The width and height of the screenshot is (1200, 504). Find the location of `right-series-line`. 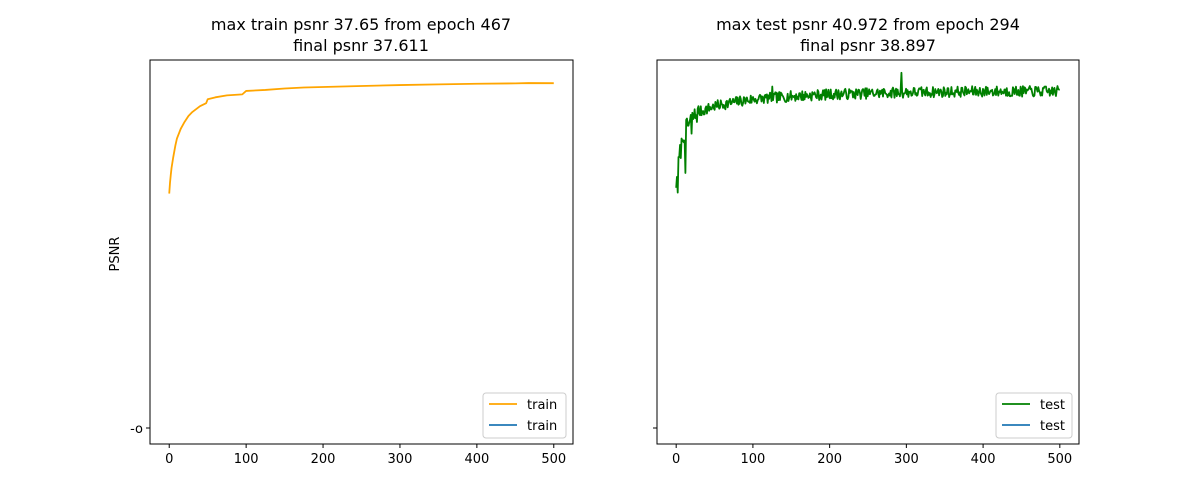

right-series-line is located at coordinates (867, 132).